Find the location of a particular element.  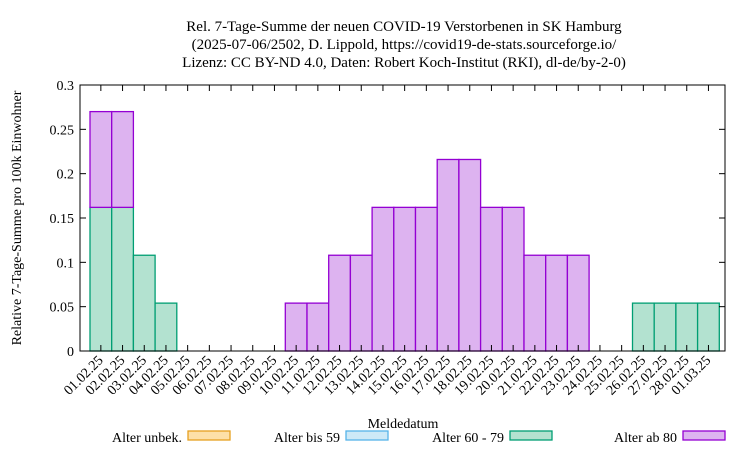

bar-segment-03.02.25-series-2 is located at coordinates (144, 303).